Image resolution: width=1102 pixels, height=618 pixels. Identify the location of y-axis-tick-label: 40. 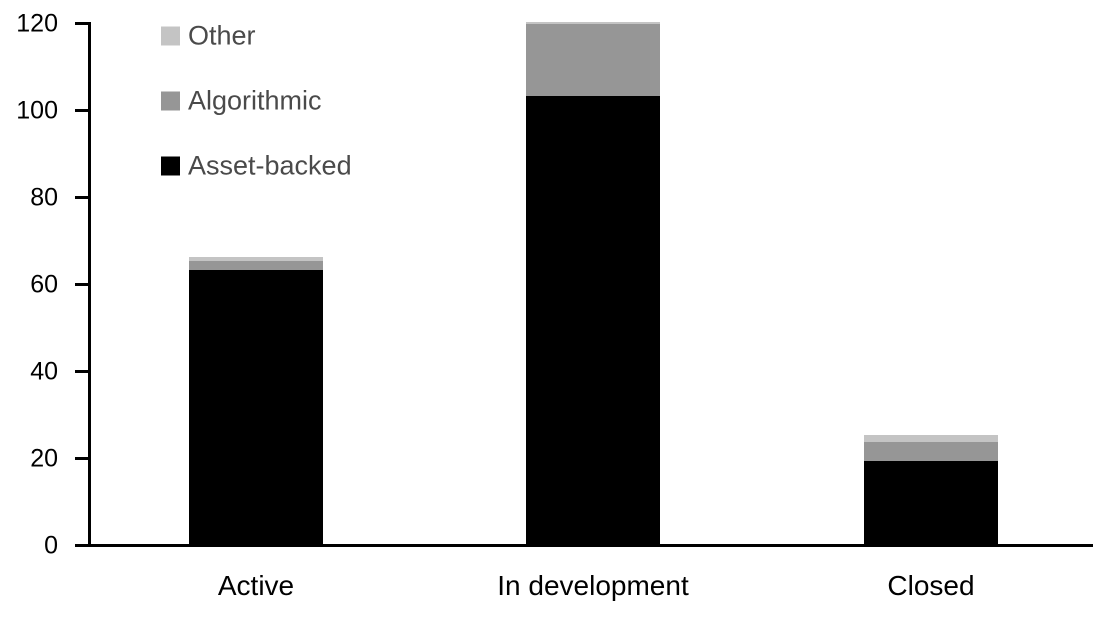
(44, 371).